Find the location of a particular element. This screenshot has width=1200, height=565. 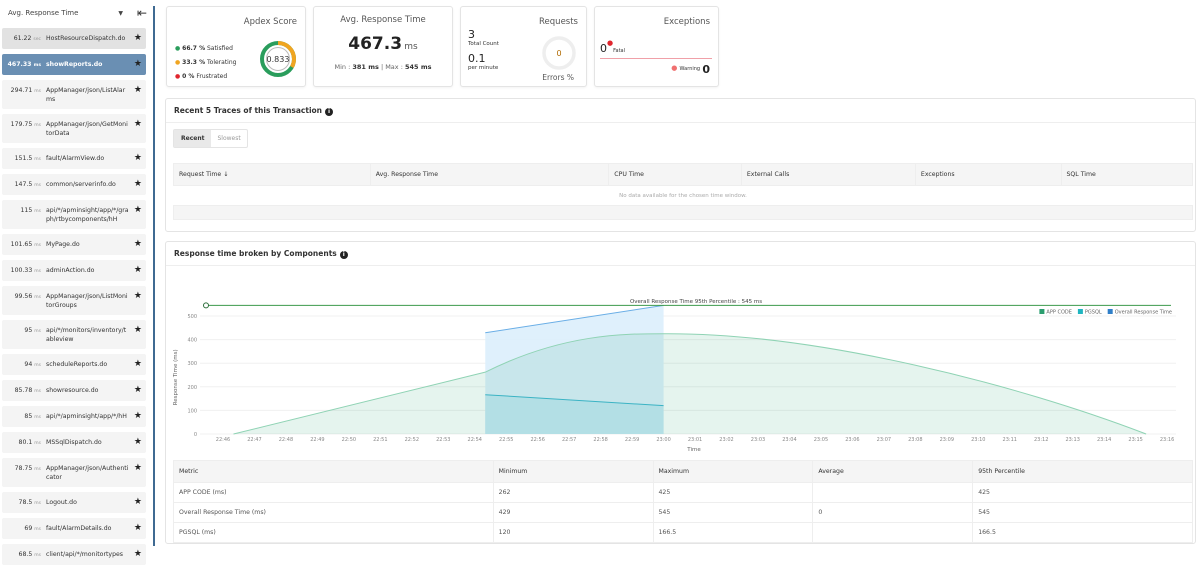

transaction-time: 467.33 ms is located at coordinates (24, 64).